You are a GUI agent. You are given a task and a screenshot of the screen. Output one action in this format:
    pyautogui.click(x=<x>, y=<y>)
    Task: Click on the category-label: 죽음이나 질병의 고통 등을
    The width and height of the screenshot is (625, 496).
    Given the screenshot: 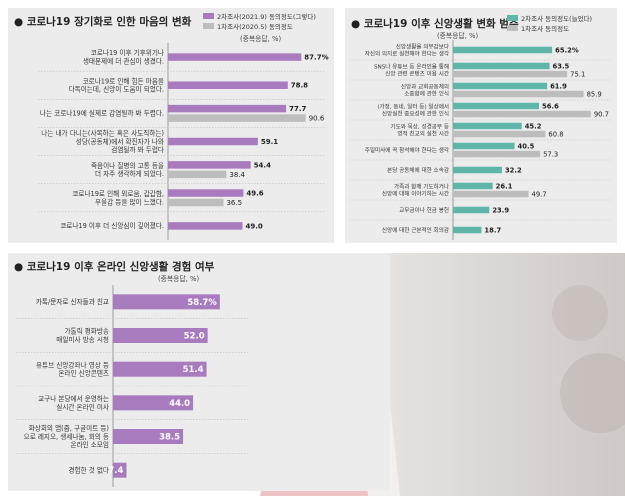 What is the action you would take?
    pyautogui.click(x=127, y=165)
    